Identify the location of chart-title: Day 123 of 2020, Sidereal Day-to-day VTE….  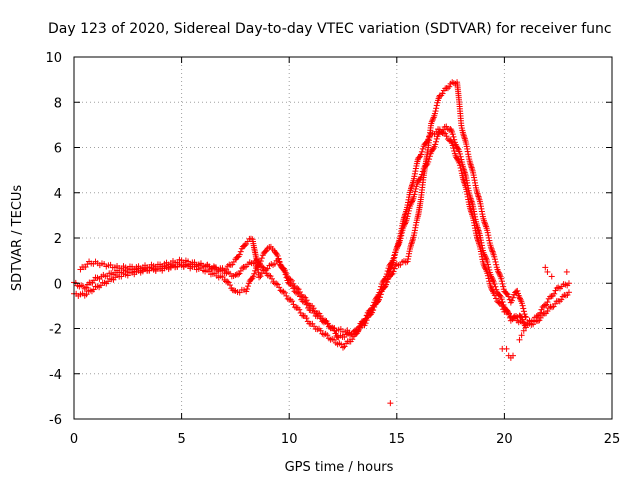
(330, 29).